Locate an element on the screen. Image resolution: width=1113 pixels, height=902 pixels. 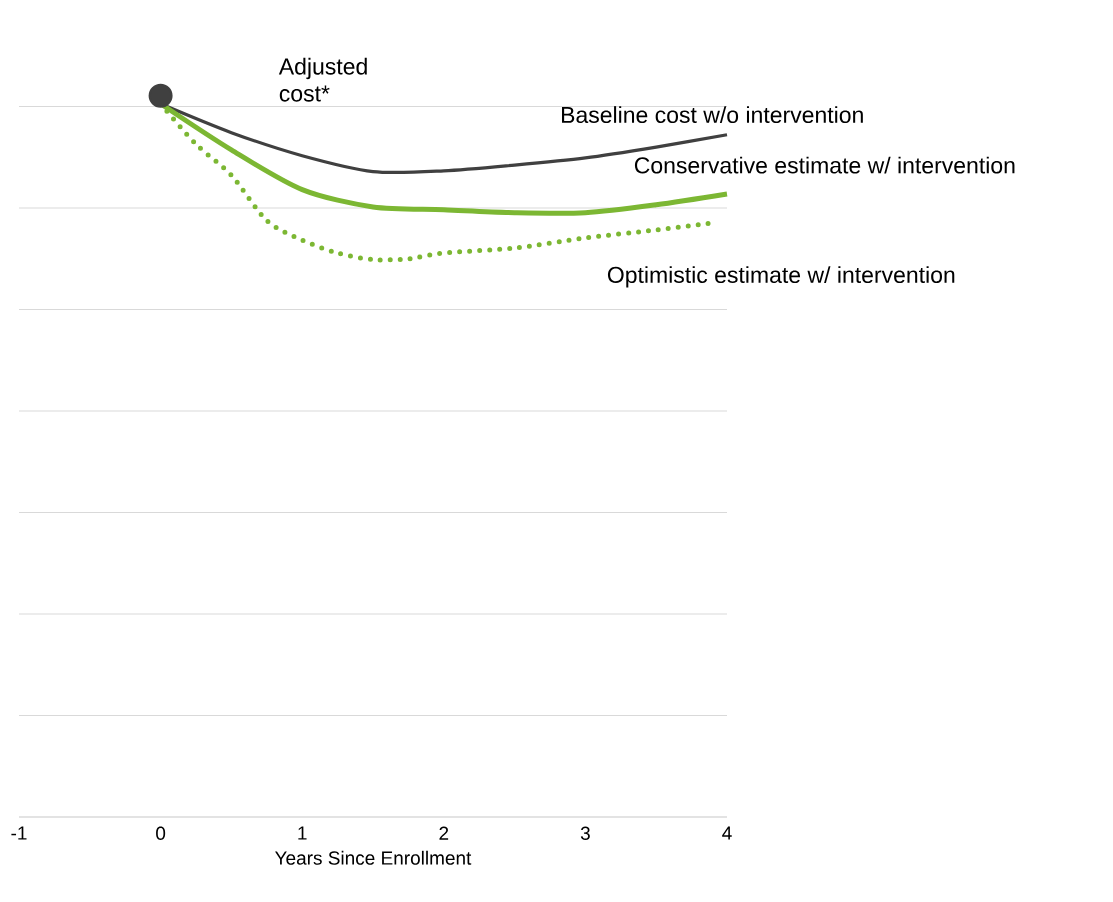
annotation: Adjusted cost* is located at coordinates (322, 79).